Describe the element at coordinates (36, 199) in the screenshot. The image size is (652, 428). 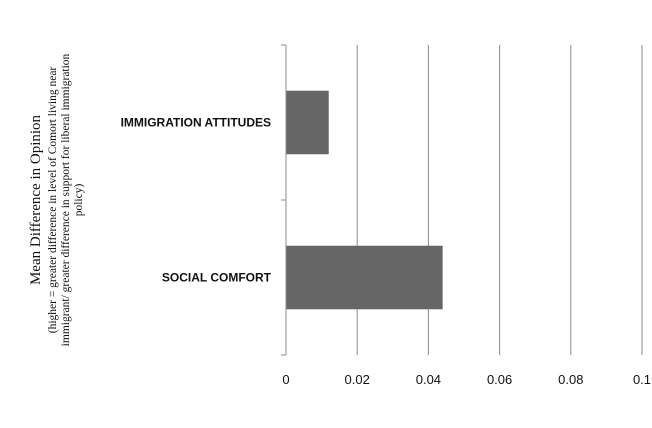
I see `y-axis-title: Mean Difference in Opinion` at that location.